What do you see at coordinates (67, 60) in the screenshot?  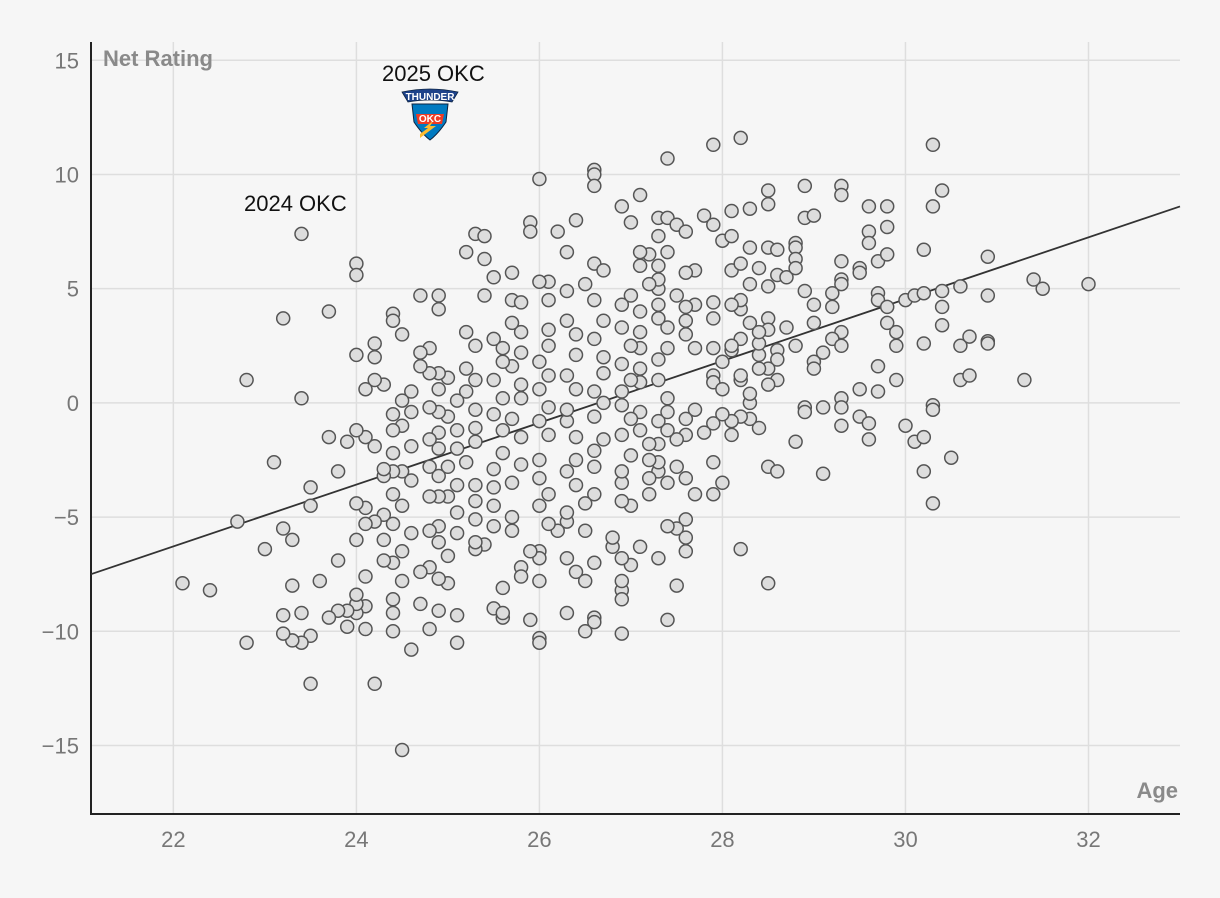 I see `y-tick-label: 15` at bounding box center [67, 60].